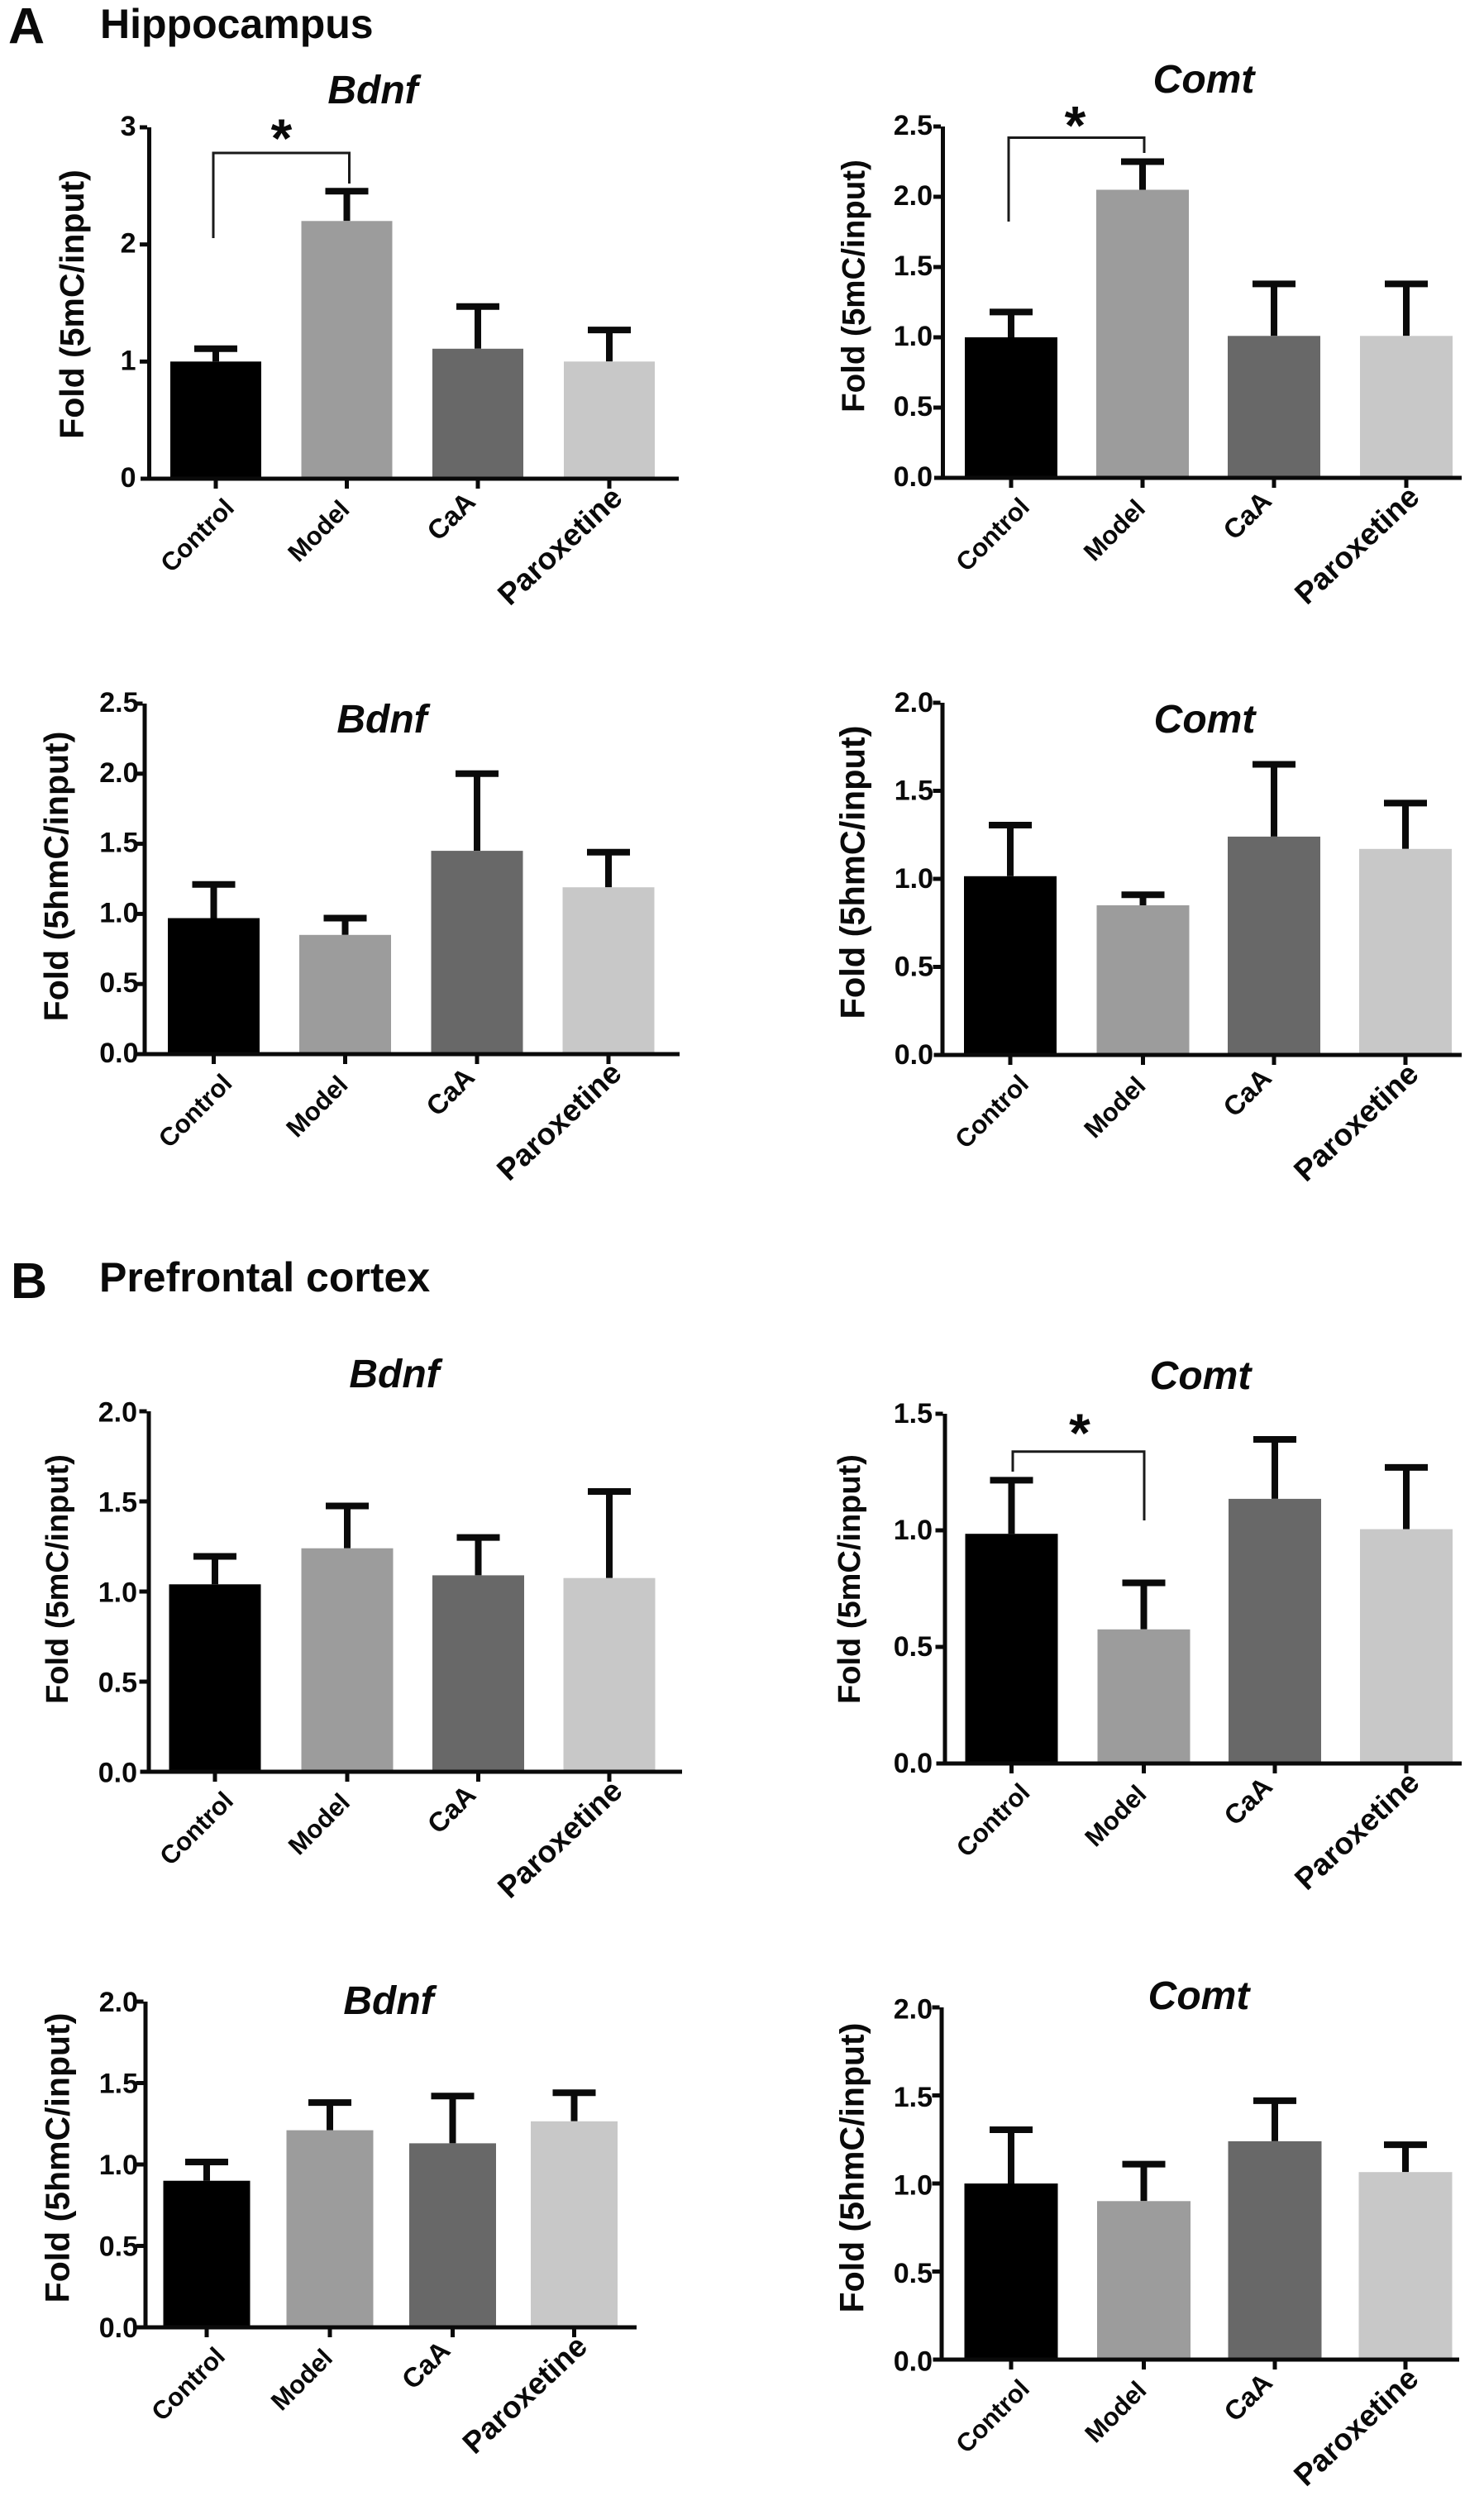 Image resolution: width=1484 pixels, height=2496 pixels. What do you see at coordinates (265, 1277) in the screenshot?
I see `svg-text: Prefrontal cortex` at bounding box center [265, 1277].